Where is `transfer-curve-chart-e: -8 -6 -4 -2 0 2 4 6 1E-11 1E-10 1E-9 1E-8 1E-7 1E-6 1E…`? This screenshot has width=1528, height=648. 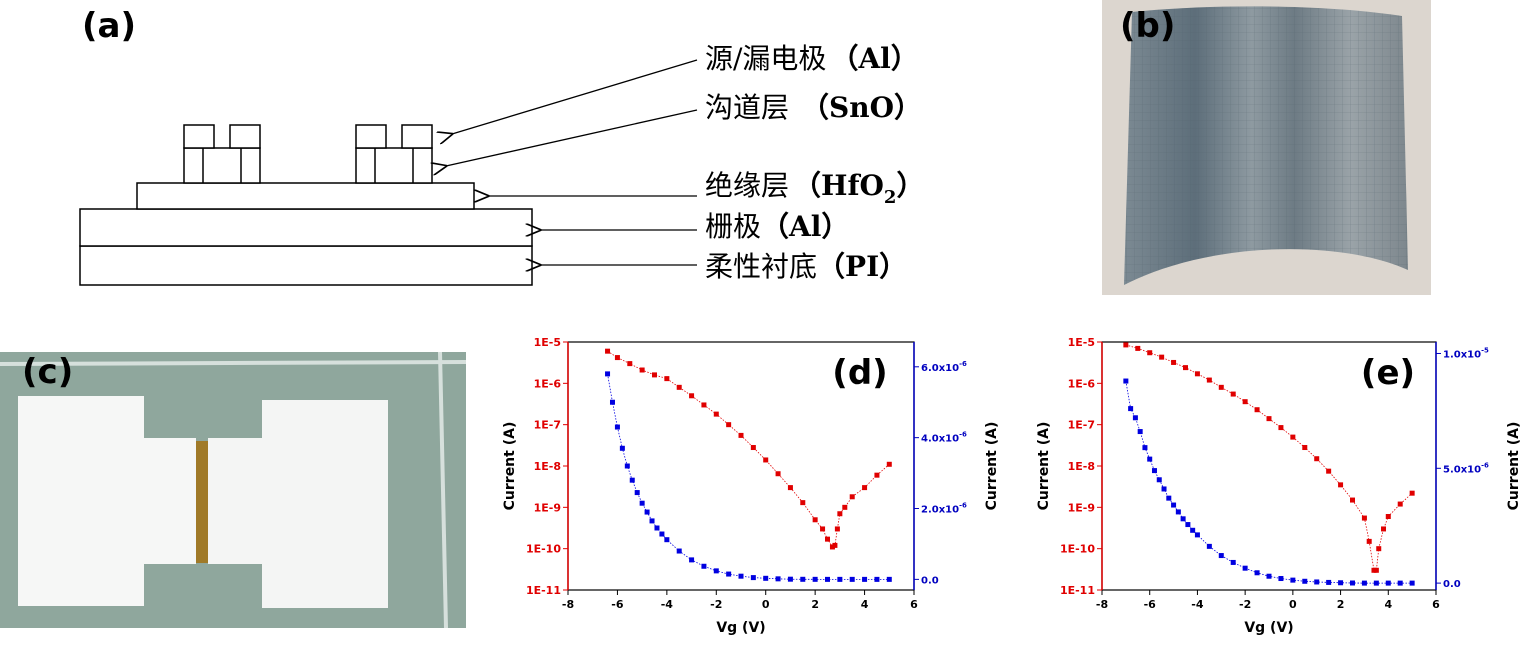 transfer-curve-chart-e: -8 -6 -4 -2 0 2 4 6 1E-11 1E-10 1E-9 1E-8 1E-7 1E-6 1E… is located at coordinates (1279, 487).